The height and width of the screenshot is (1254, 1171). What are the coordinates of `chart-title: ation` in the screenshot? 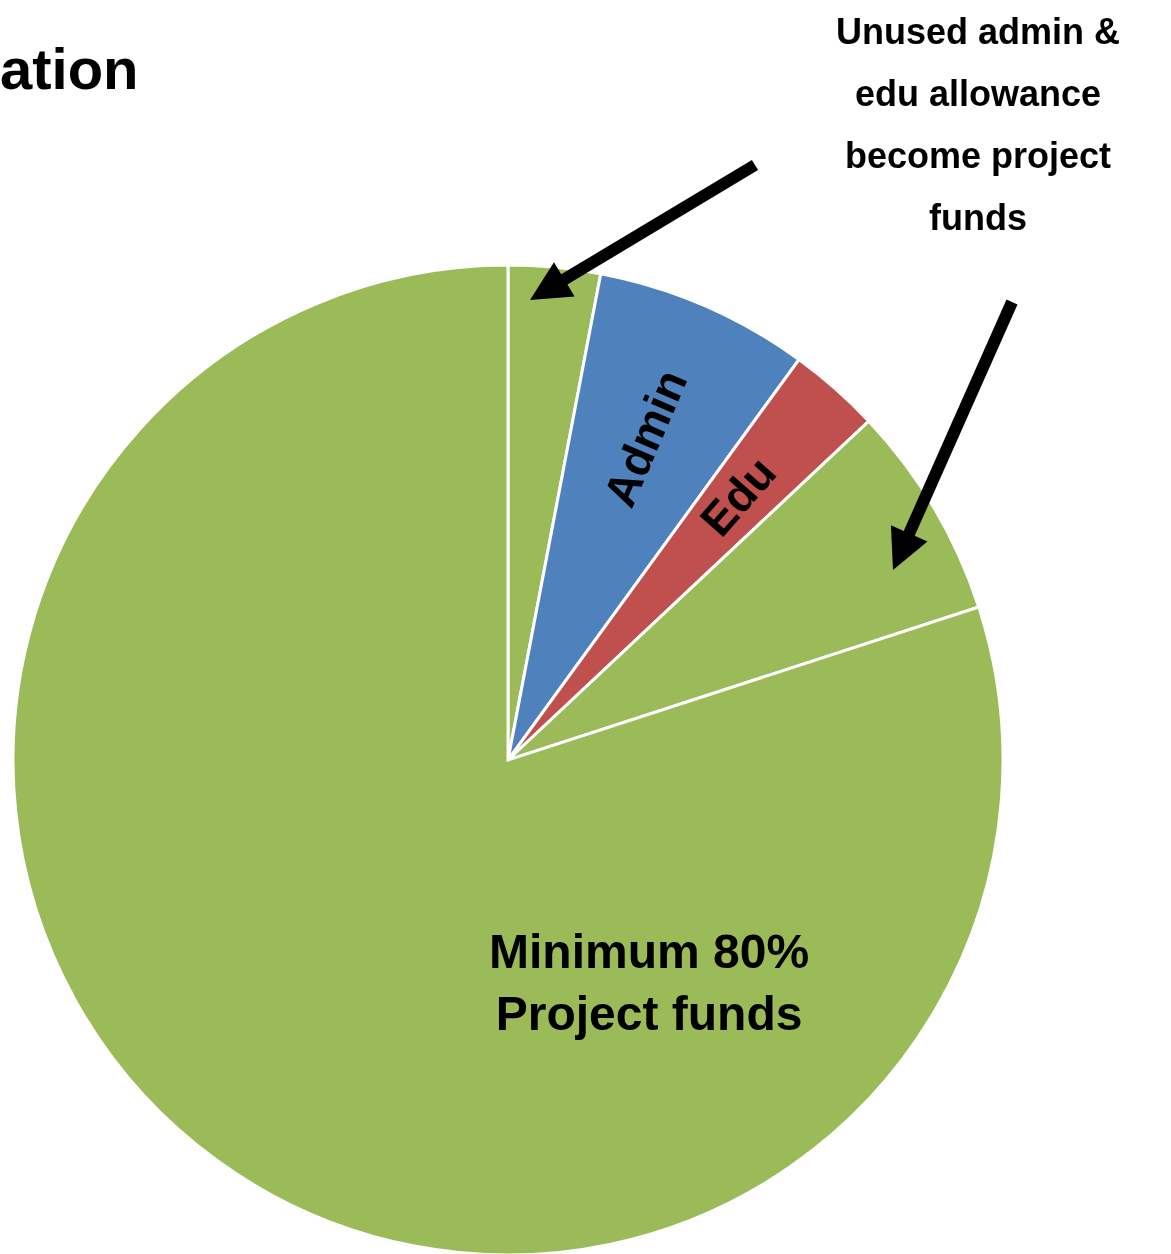 It's located at (69, 68).